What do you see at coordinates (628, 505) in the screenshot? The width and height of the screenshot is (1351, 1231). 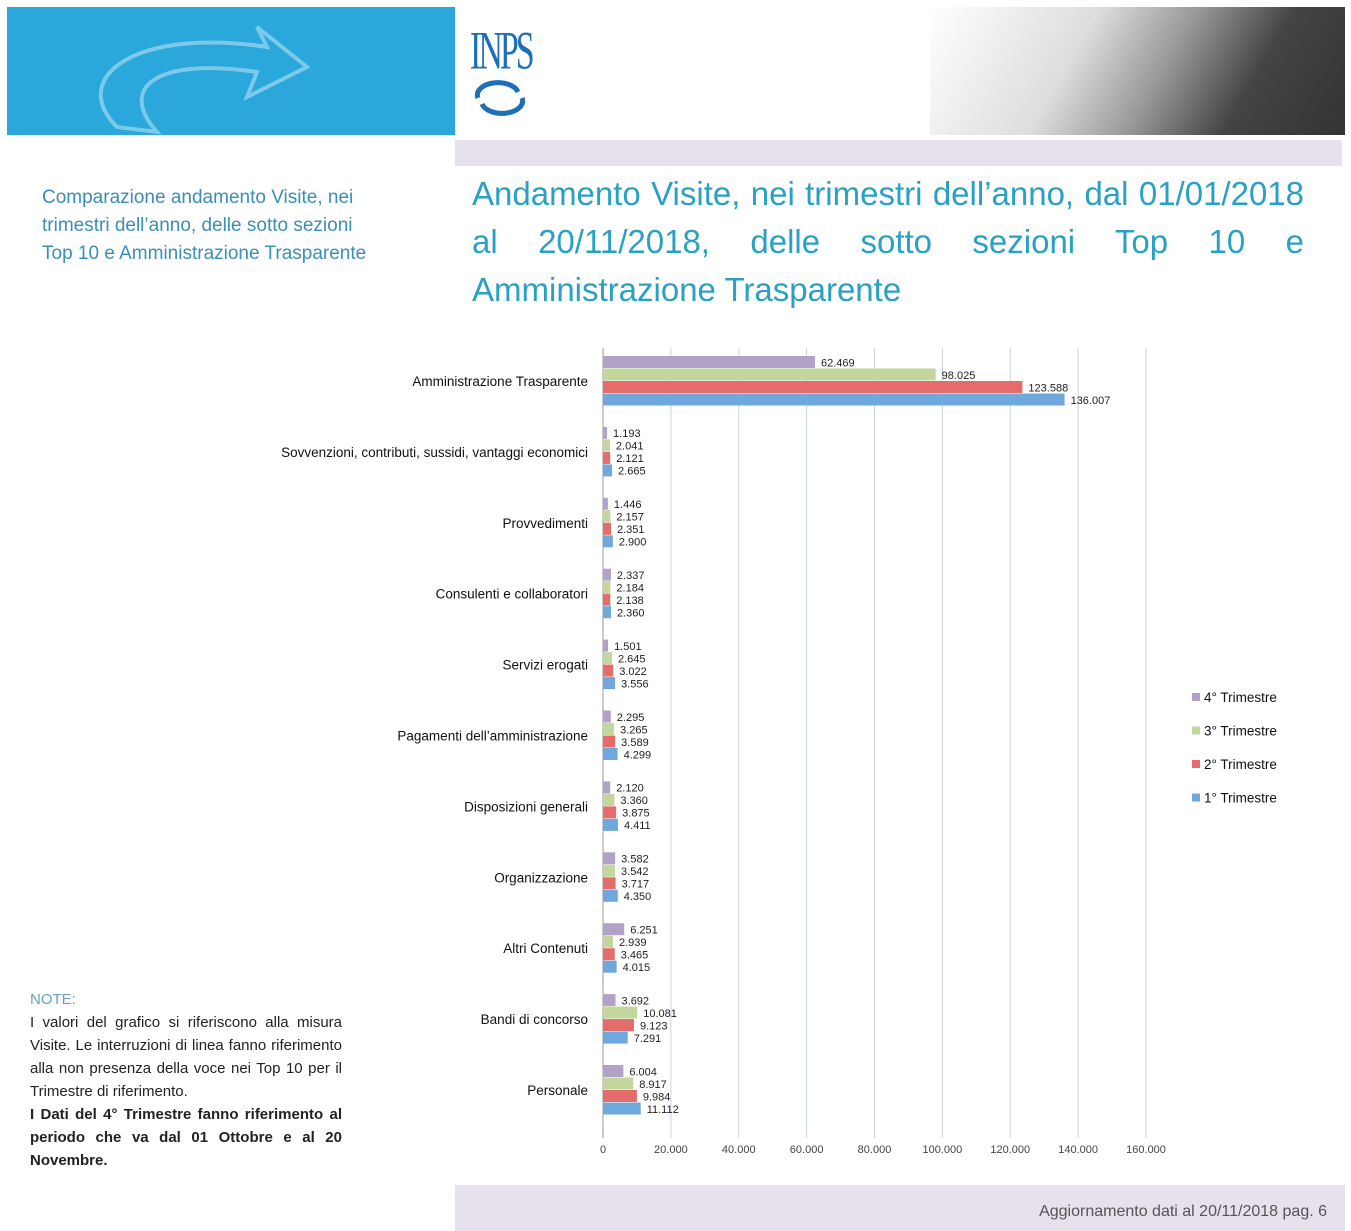 I see `value-label: 1.446` at bounding box center [628, 505].